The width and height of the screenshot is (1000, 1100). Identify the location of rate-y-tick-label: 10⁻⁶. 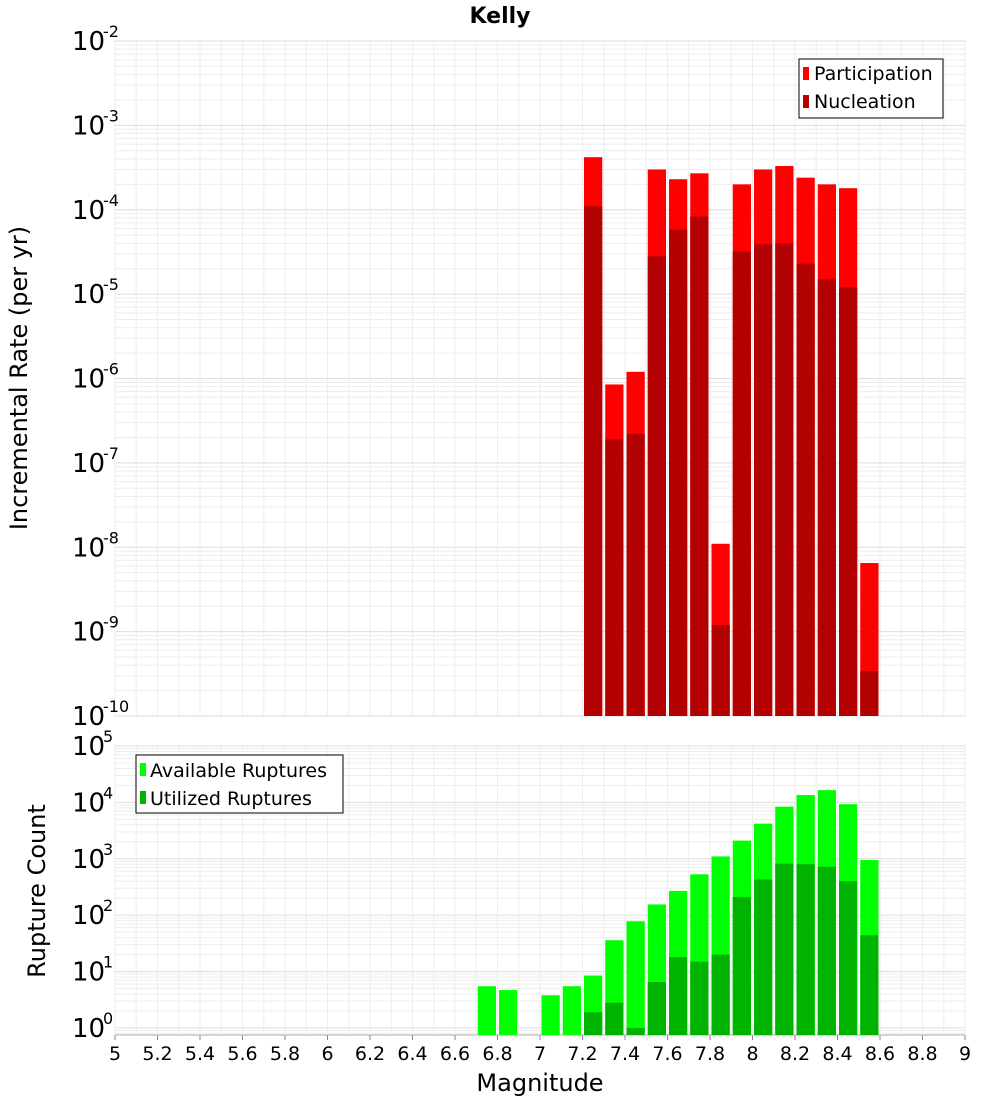
(95, 377).